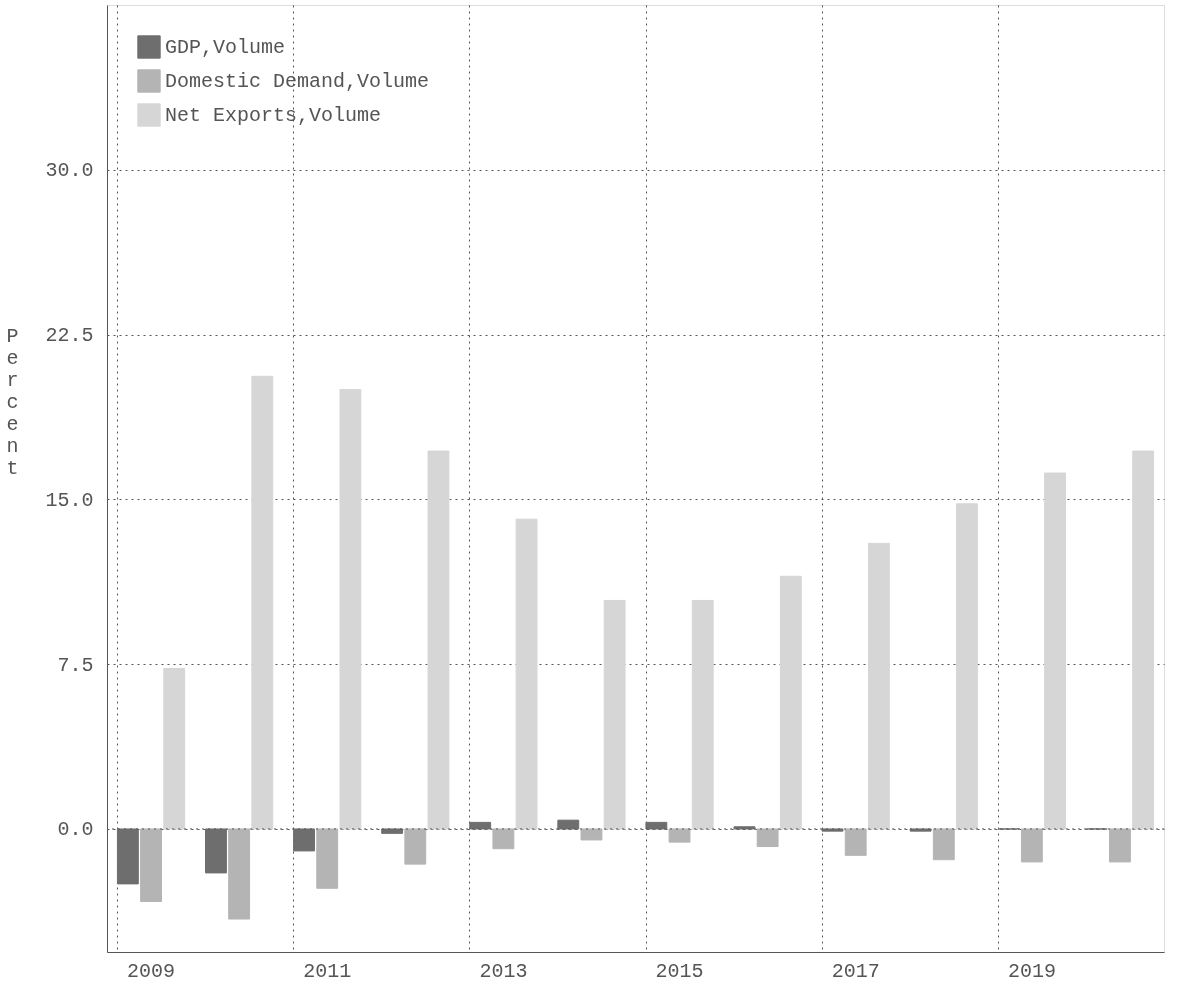 This screenshot has width=1178, height=991. I want to click on y-tick-label: 0.0, so click(75, 830).